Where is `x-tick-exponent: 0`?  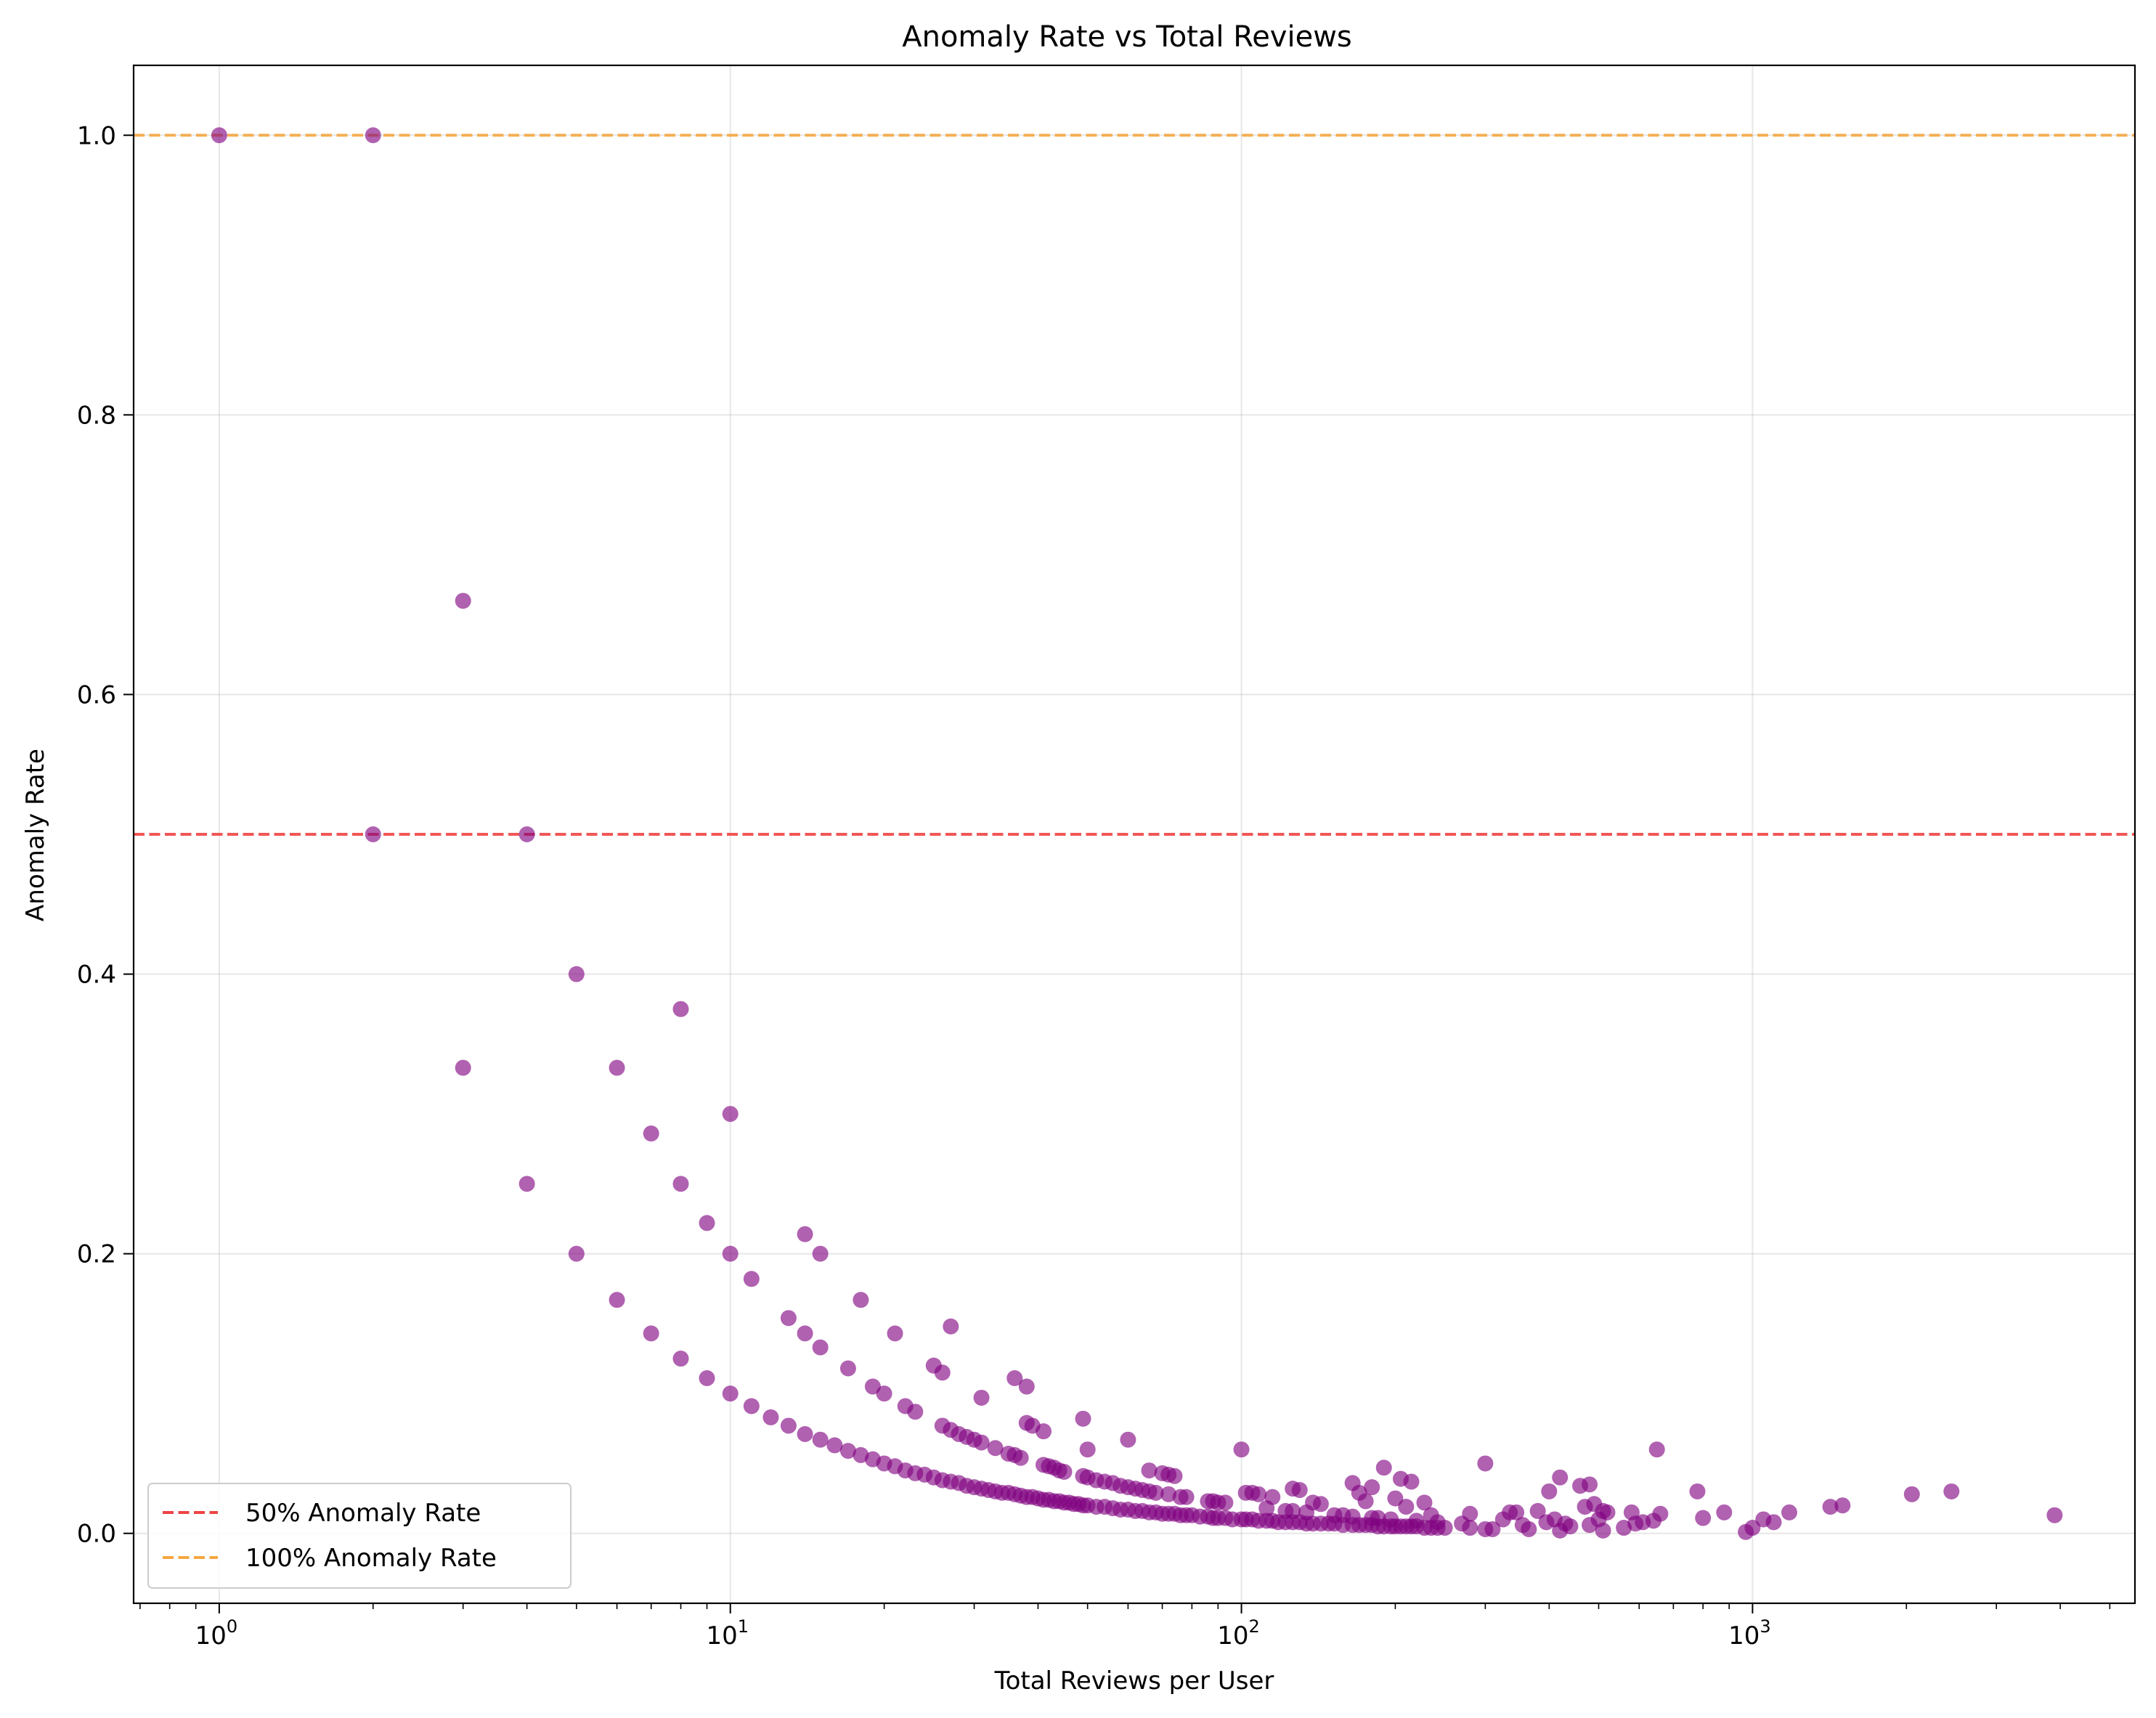
x-tick-exponent: 0 is located at coordinates (232, 1626).